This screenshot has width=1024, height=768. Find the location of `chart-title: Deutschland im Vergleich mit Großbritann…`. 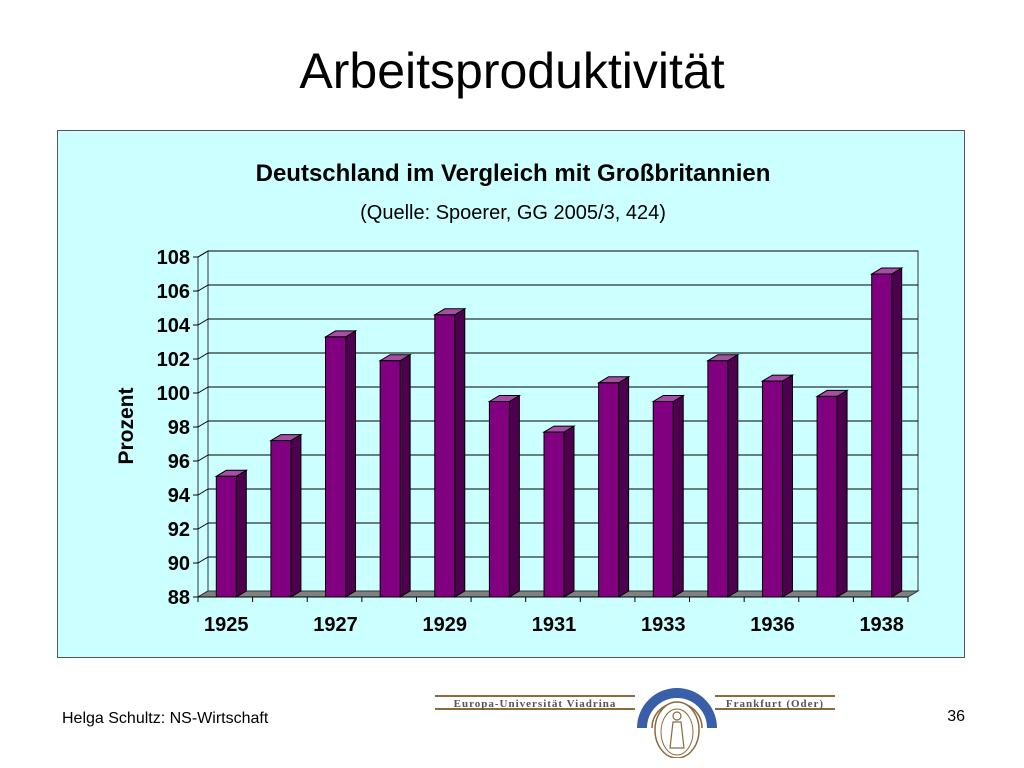

chart-title: Deutschland im Vergleich mit Großbritann… is located at coordinates (513, 173).